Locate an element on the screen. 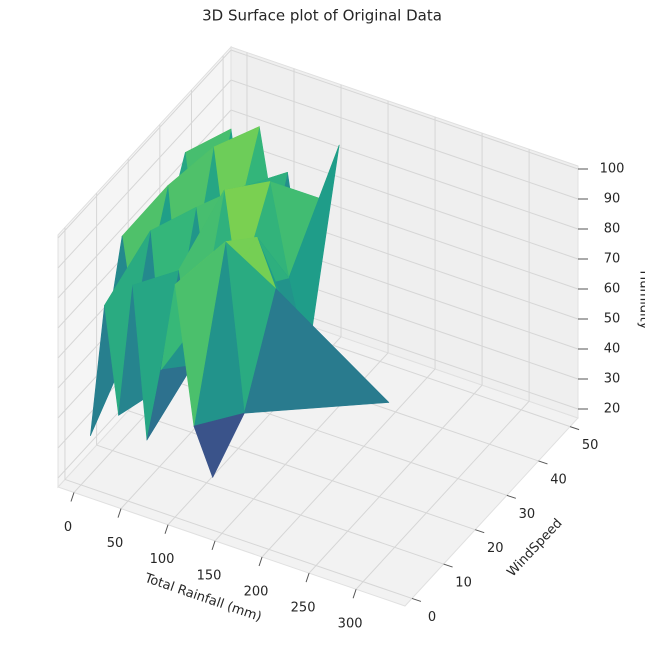 This screenshot has width=645, height=656. x-tick-label: 200 is located at coordinates (256, 591).